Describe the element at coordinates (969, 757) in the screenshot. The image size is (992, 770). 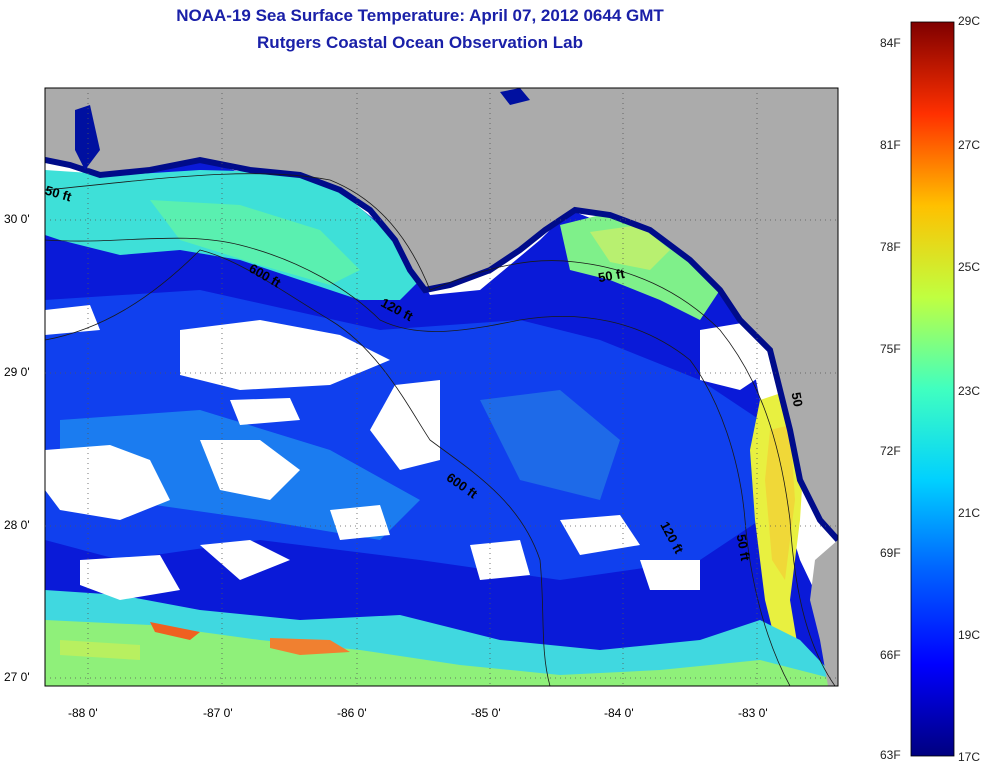
I see `colorbar-c-label: 17C` at that location.